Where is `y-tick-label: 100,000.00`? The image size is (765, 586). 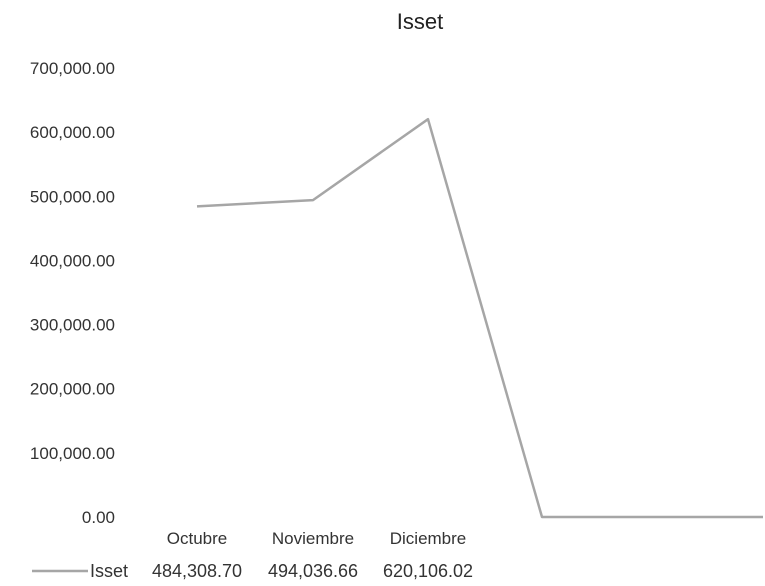
y-tick-label: 100,000.00 is located at coordinates (72, 453).